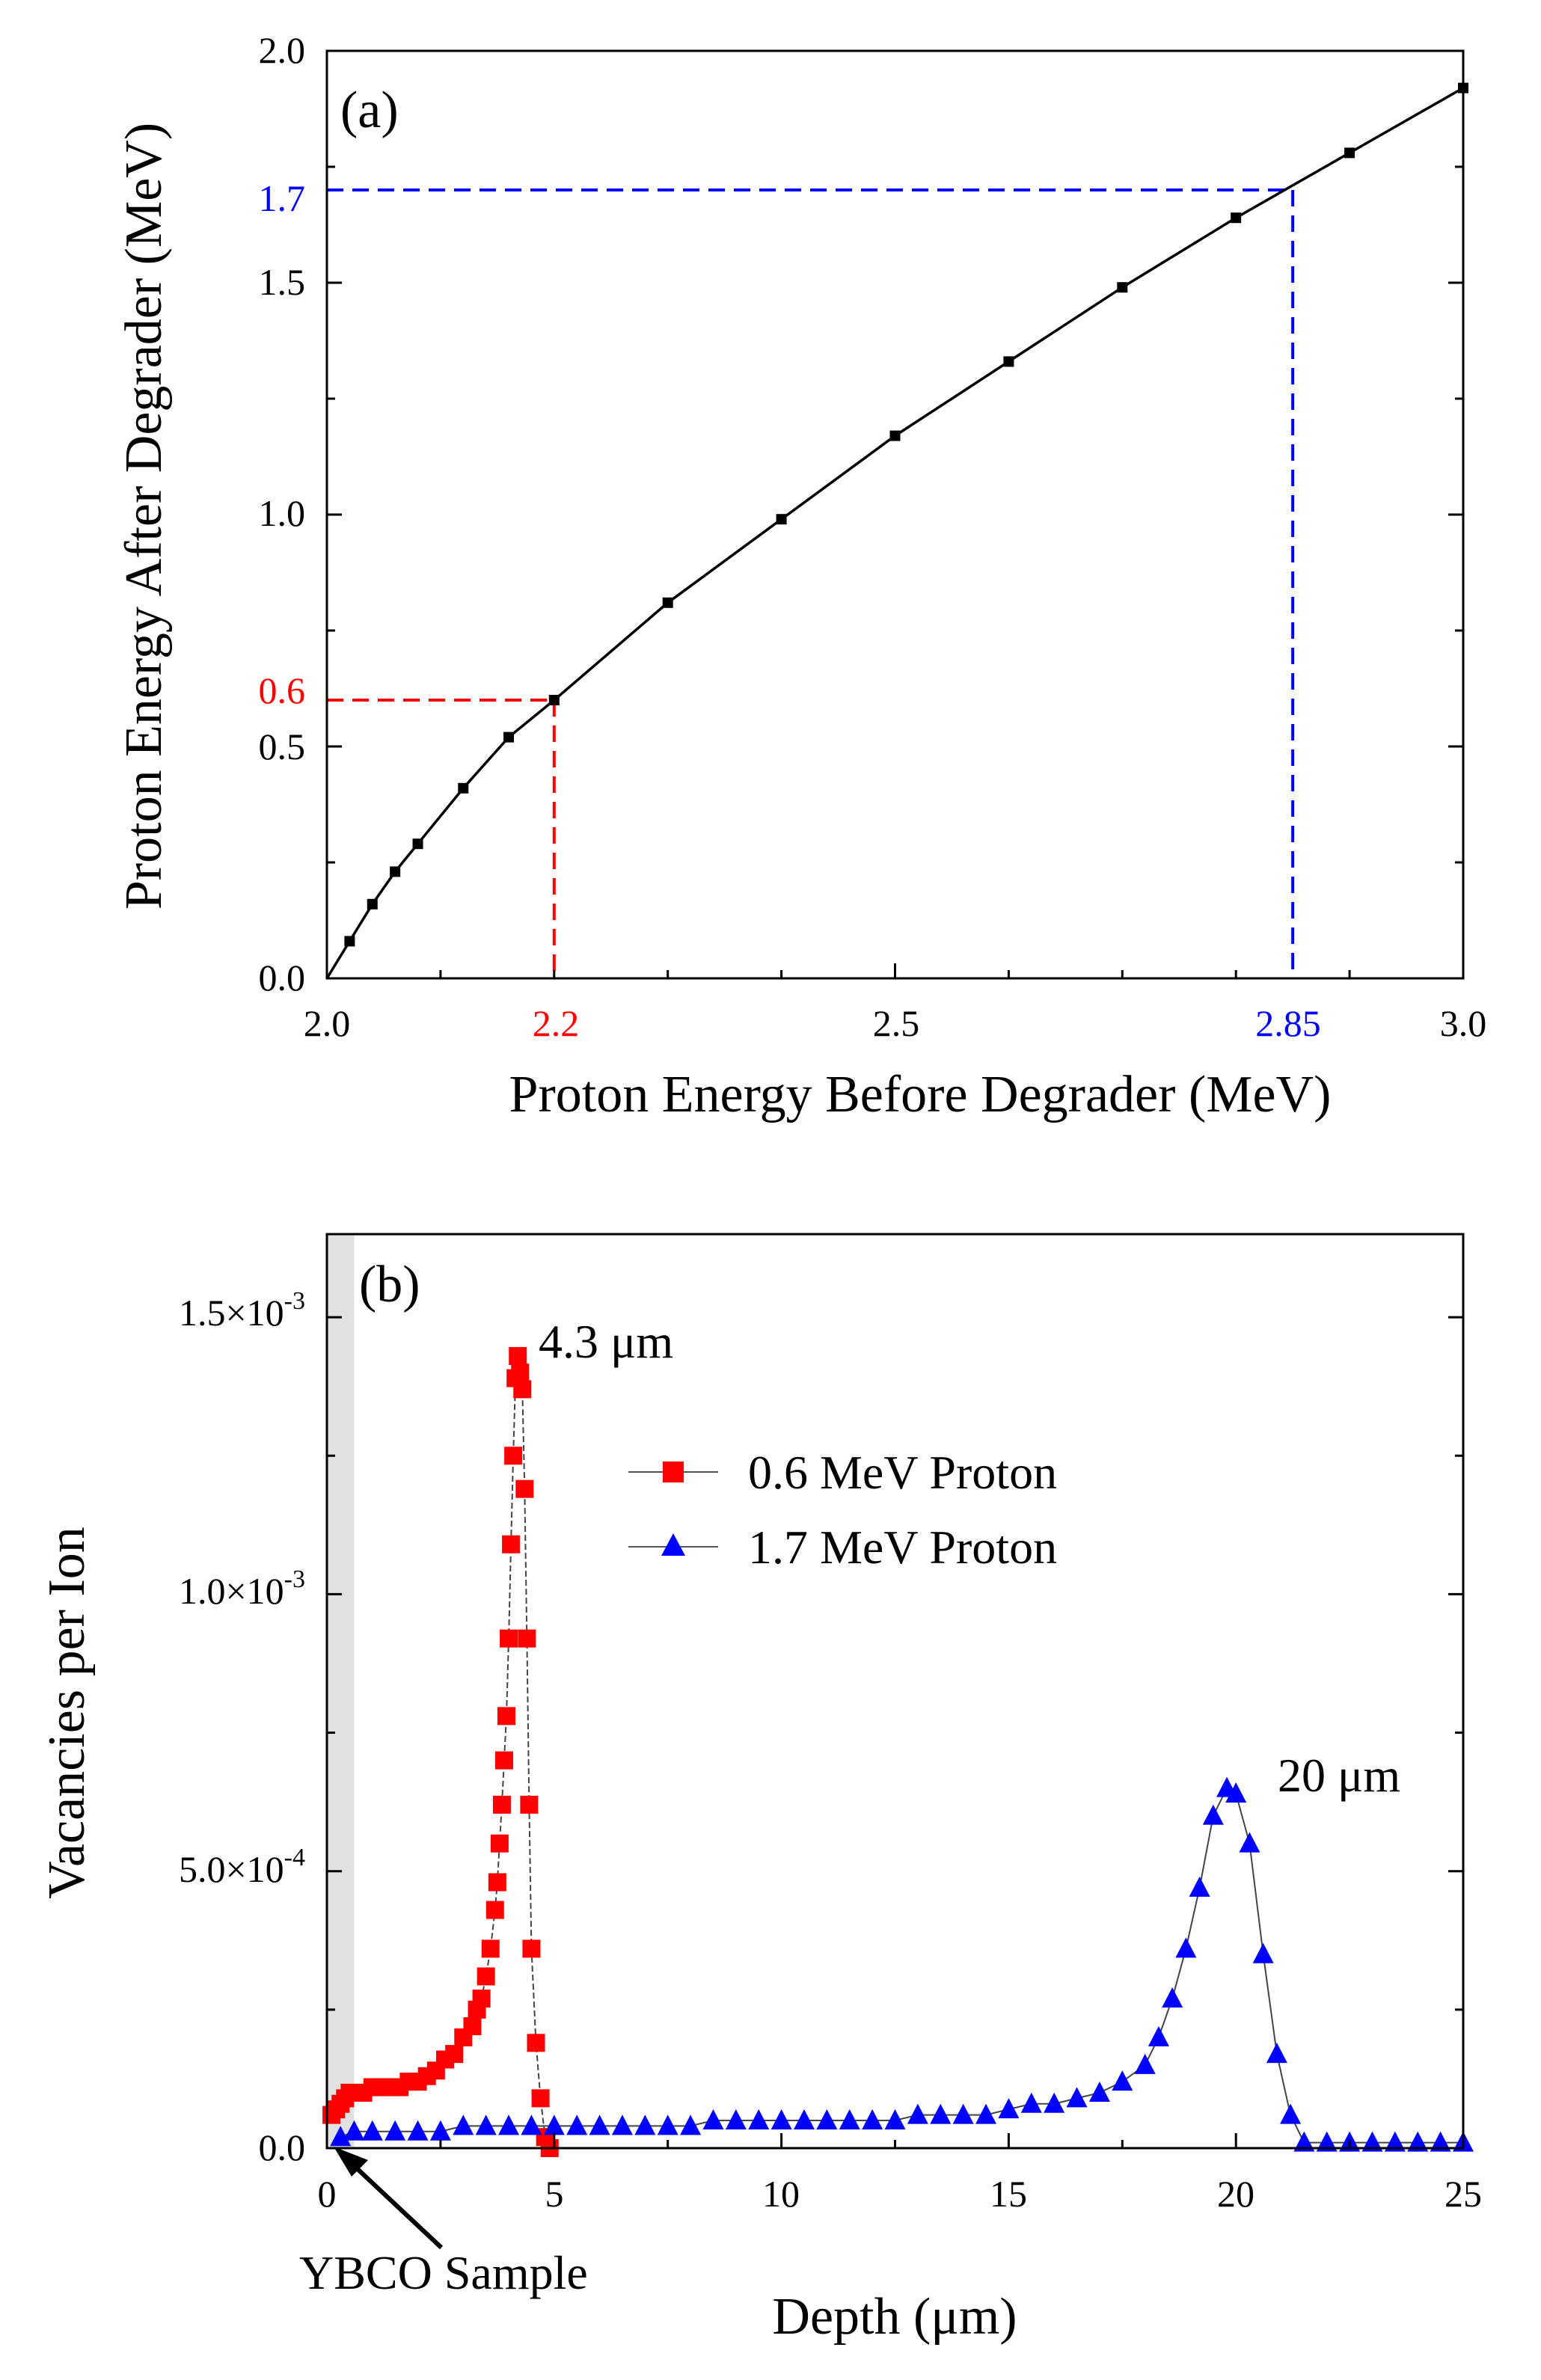 Image resolution: width=1541 pixels, height=2380 pixels. What do you see at coordinates (282, 513) in the screenshot?
I see `a-y-tick-label: 1.0` at bounding box center [282, 513].